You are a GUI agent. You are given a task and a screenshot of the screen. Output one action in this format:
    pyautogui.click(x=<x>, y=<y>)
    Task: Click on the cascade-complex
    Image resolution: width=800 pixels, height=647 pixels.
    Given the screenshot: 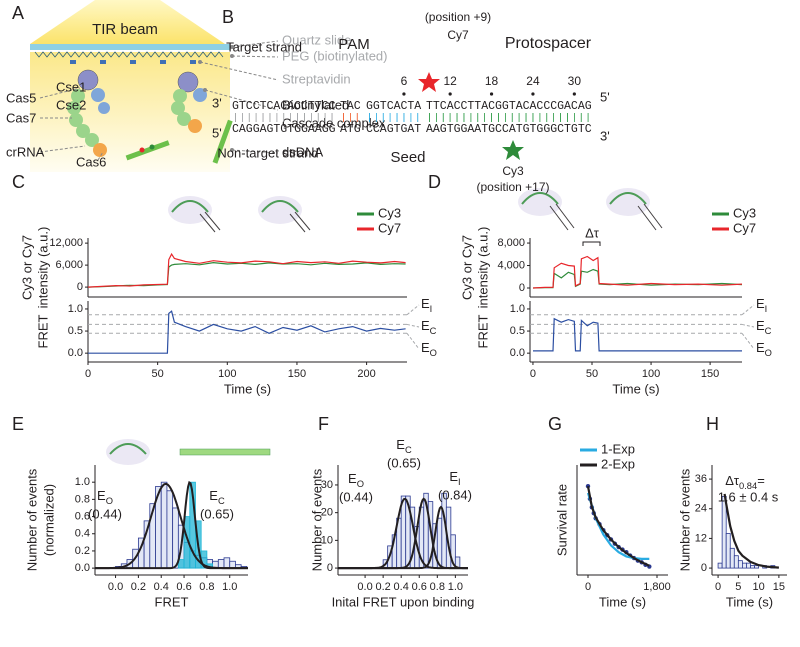 What is the action you would take?
    pyautogui.click(x=137, y=113)
    